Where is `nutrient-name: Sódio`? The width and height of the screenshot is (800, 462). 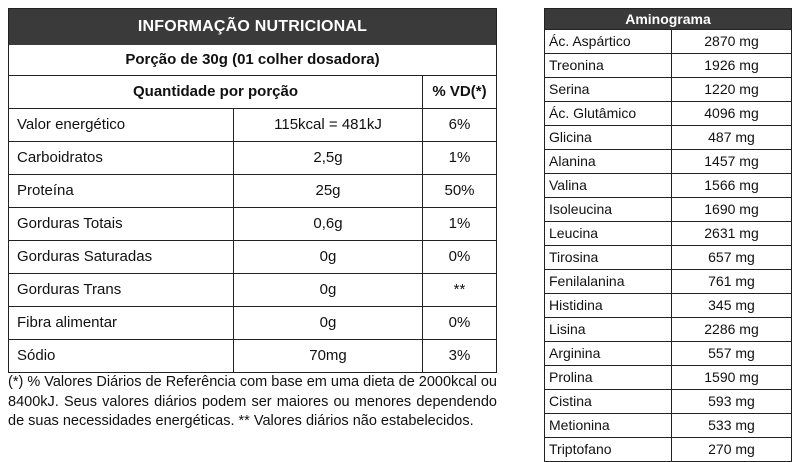
nutrient-name: Sódio is located at coordinates (121, 356).